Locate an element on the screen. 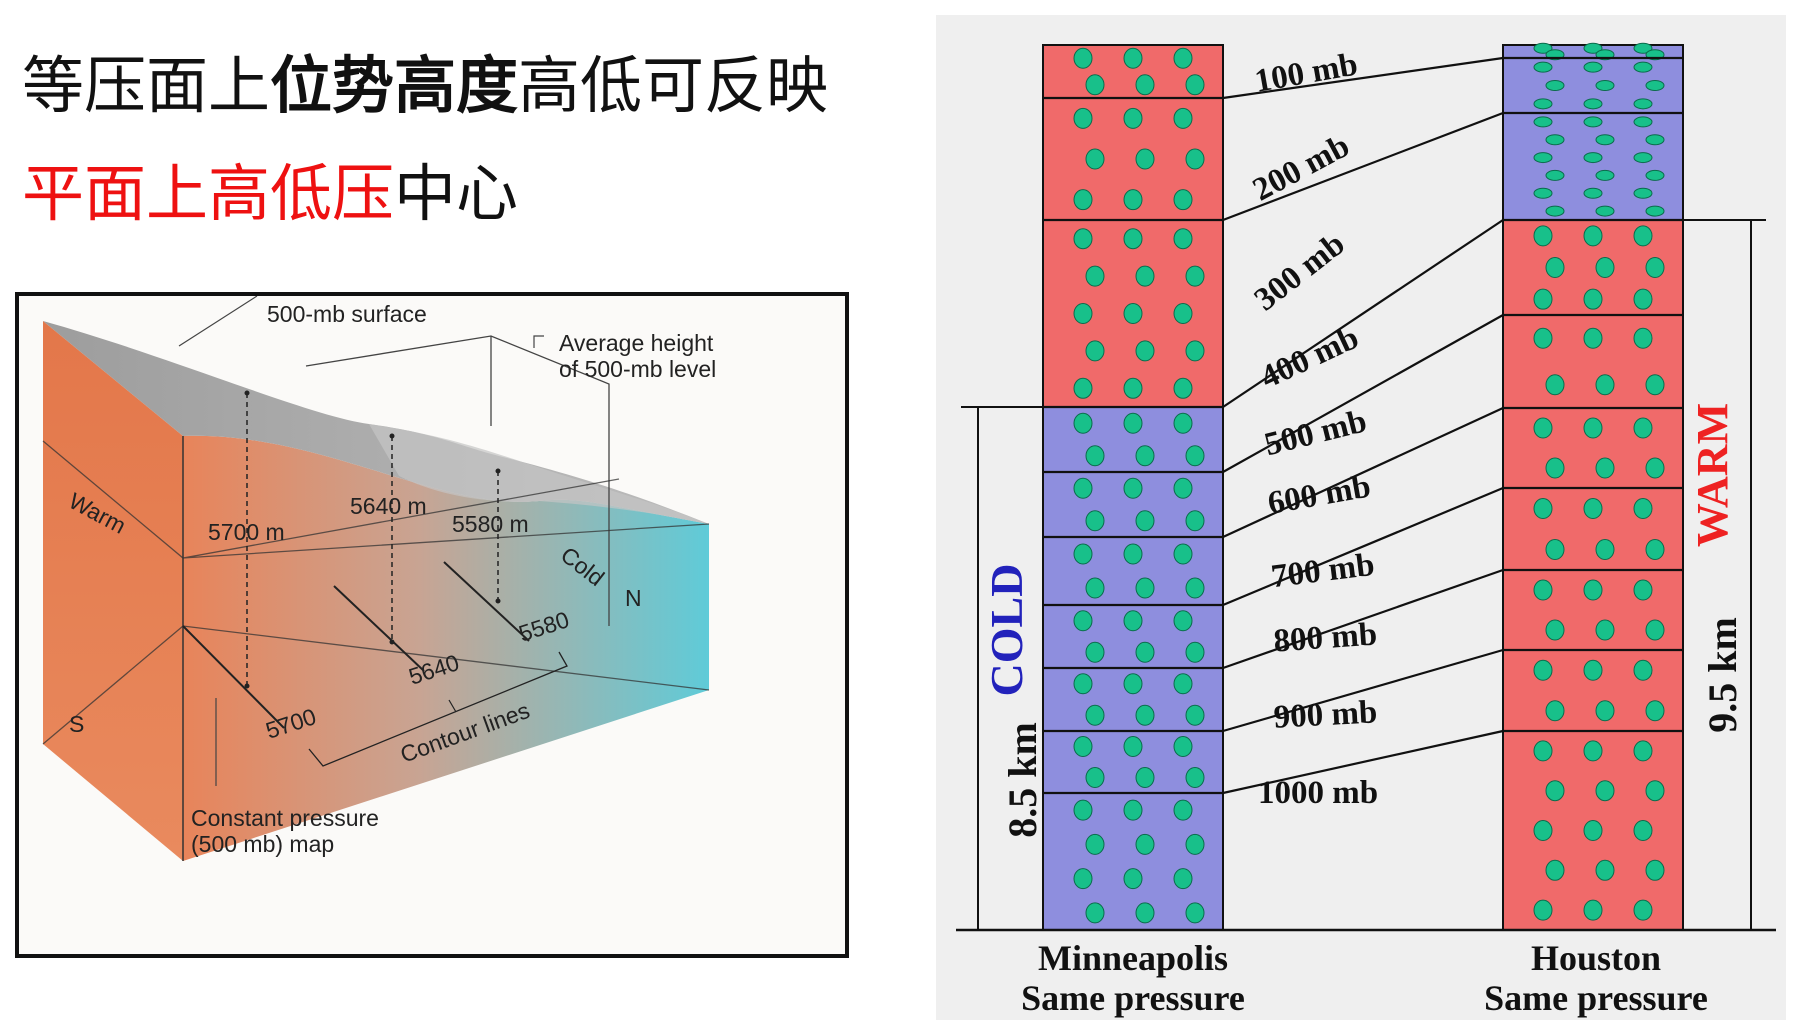 This screenshot has width=1801, height=1029. warm-air-label: WARM is located at coordinates (1712, 475).